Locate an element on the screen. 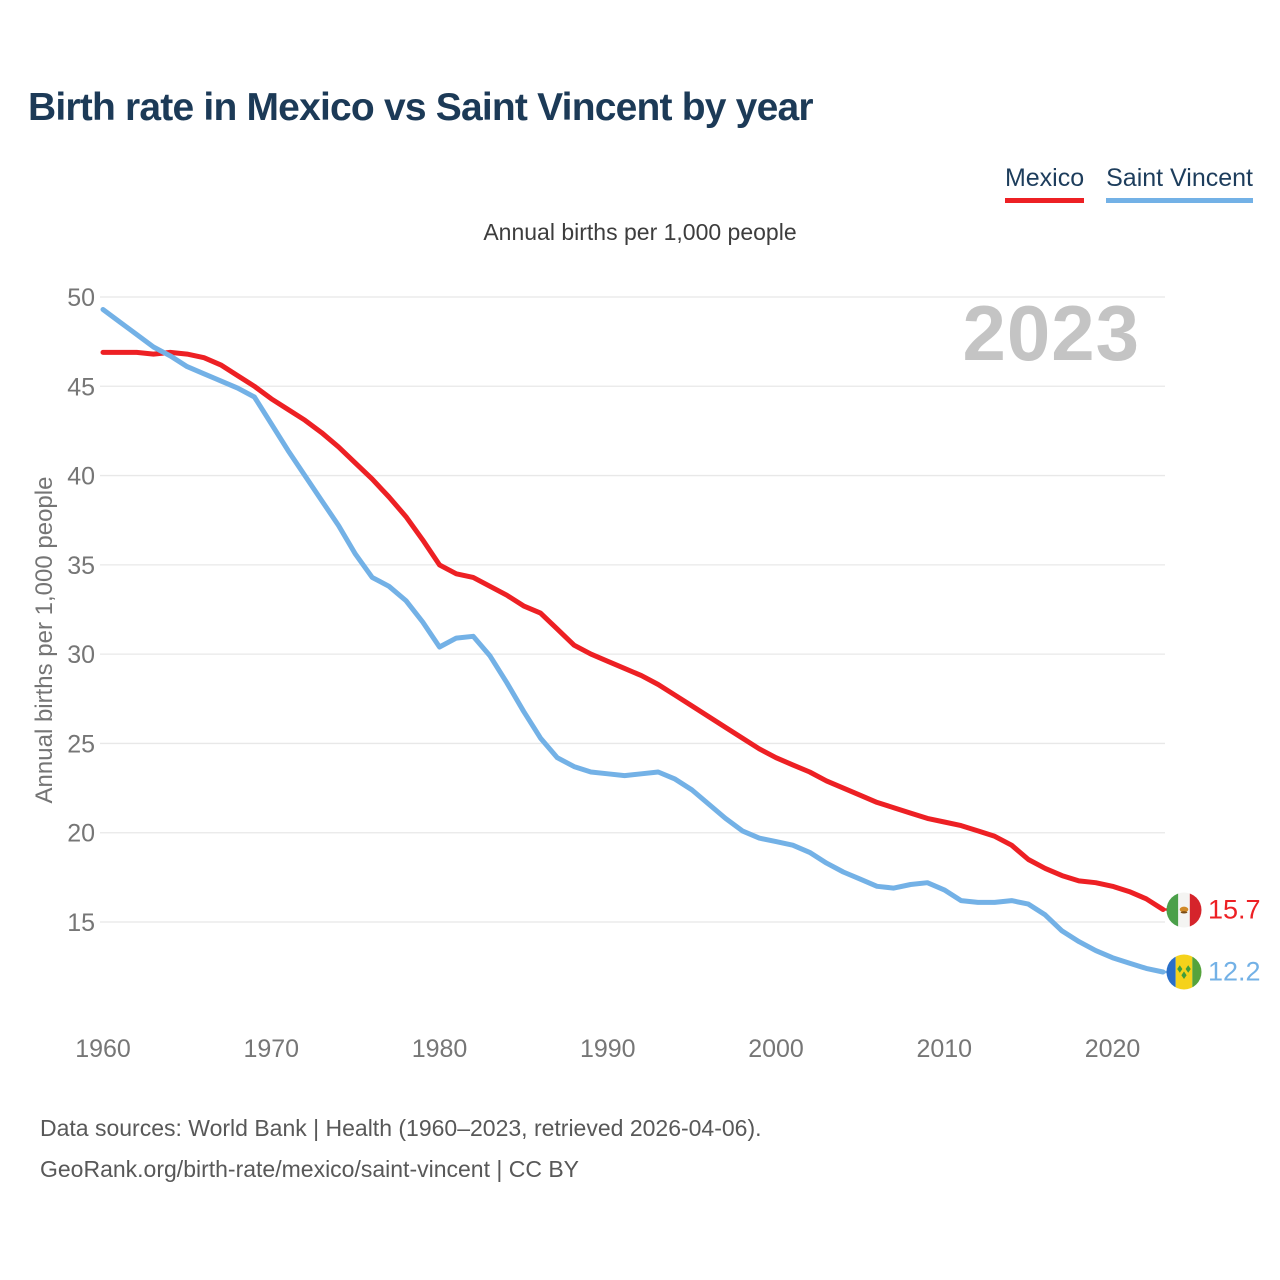  legend-label-saint-vincent: Saint Vincent is located at coordinates (1179, 183).